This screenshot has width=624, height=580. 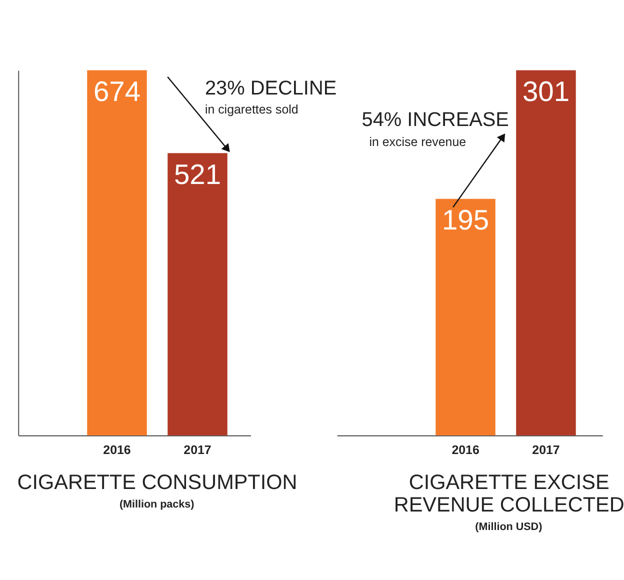 I want to click on data-label: 195, so click(x=466, y=220).